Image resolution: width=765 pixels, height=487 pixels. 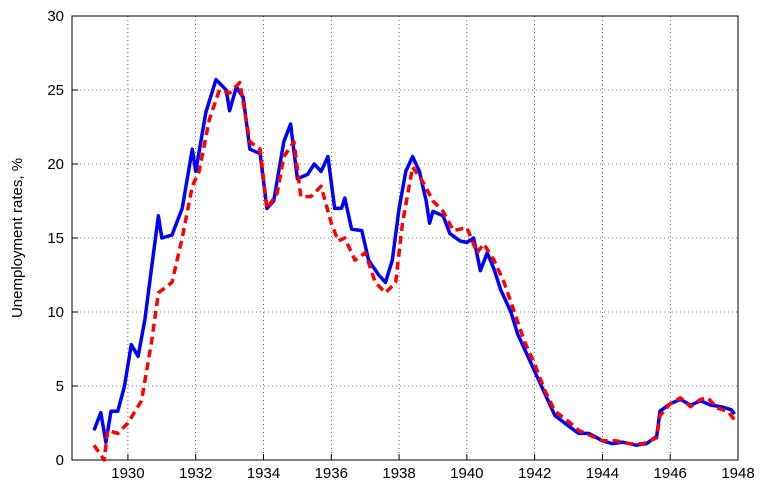 I want to click on y-tick-label: 5, so click(x=60, y=386).